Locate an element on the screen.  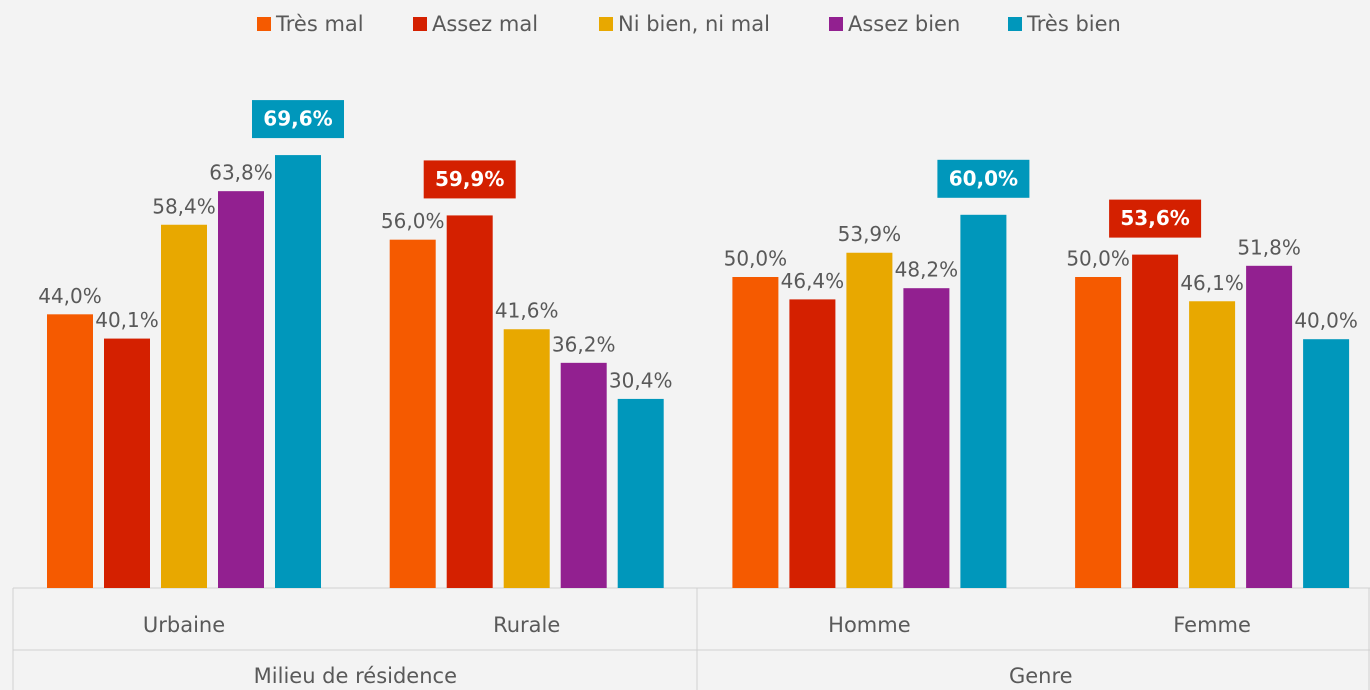
value-label: 48,2% is located at coordinates (927, 270).